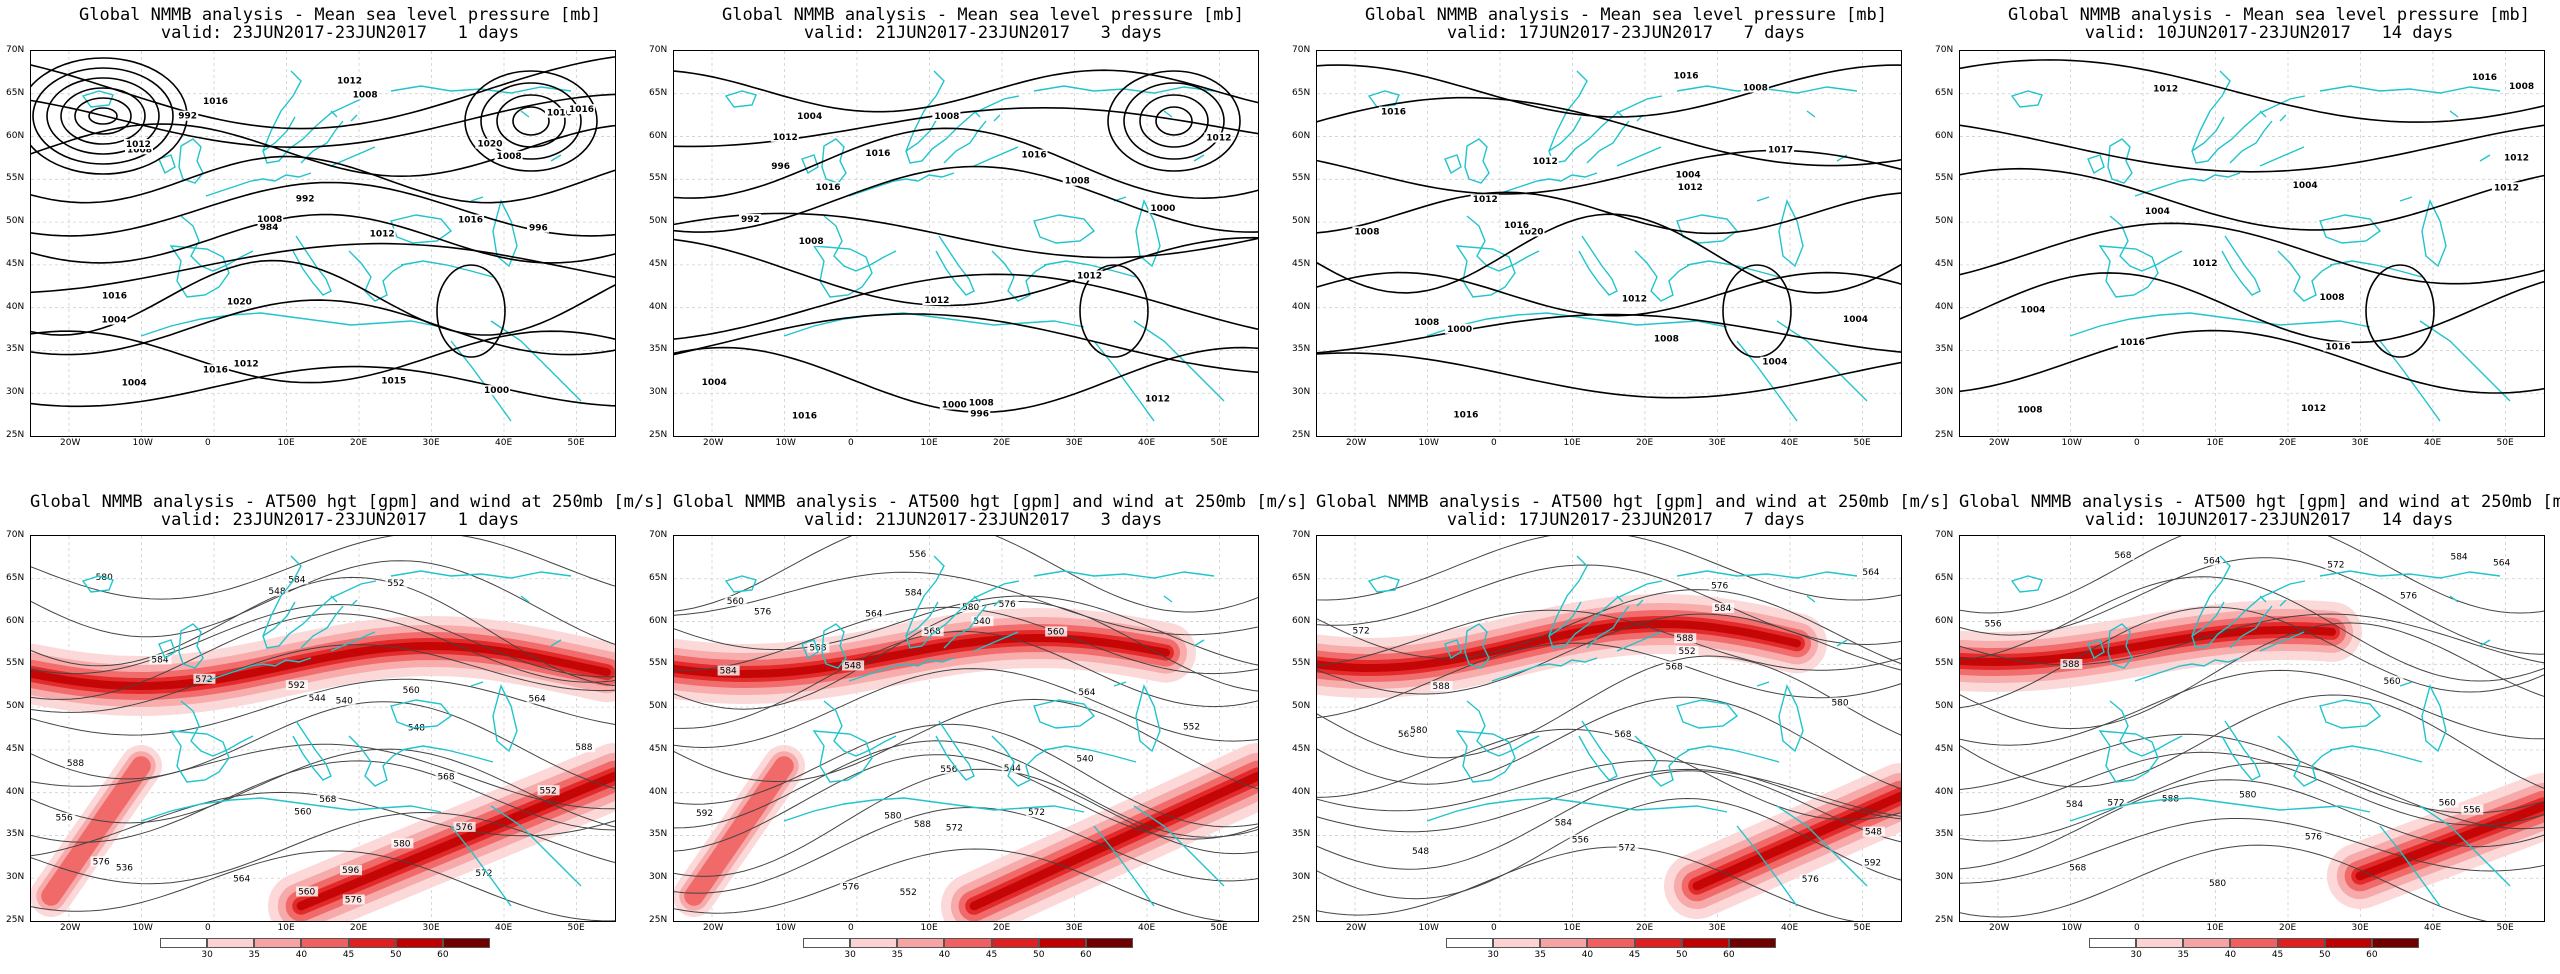 This screenshot has height=974, width=2560. I want to click on contour-label: 564, so click(241, 880).